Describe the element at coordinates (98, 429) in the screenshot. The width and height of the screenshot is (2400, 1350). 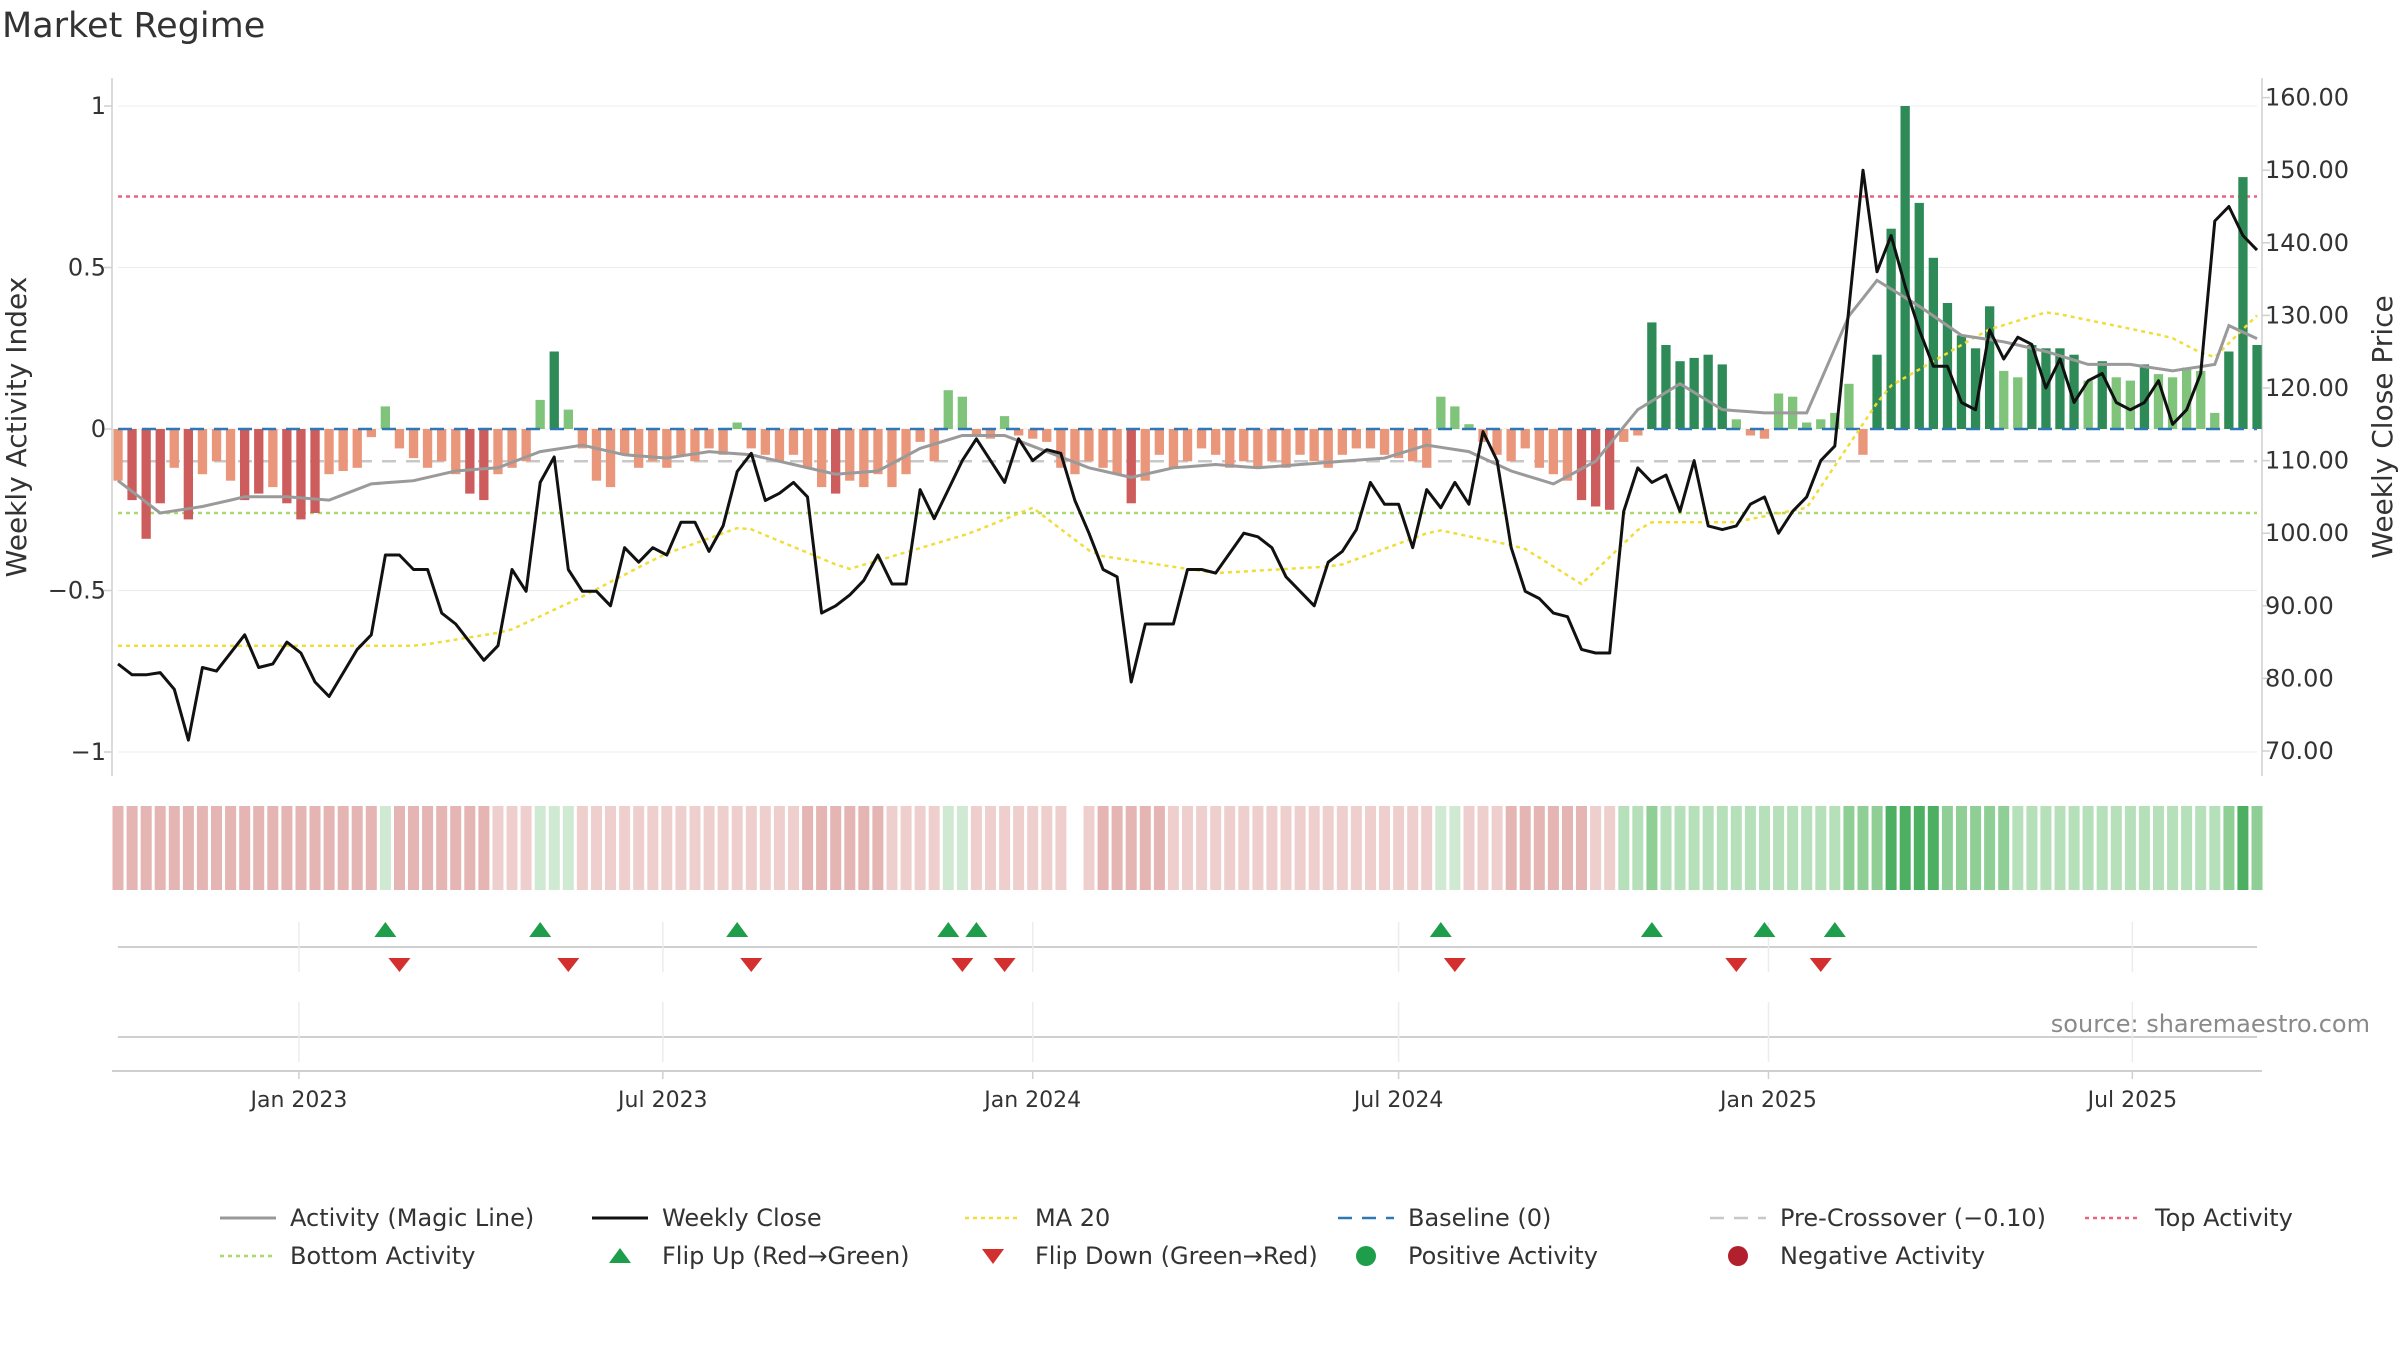
I see `left-tick-label: 0` at that location.